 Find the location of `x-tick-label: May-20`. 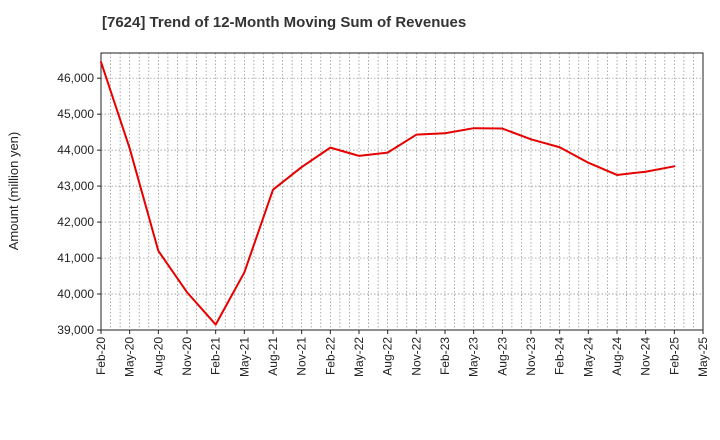

x-tick-label: May-20 is located at coordinates (130, 357).